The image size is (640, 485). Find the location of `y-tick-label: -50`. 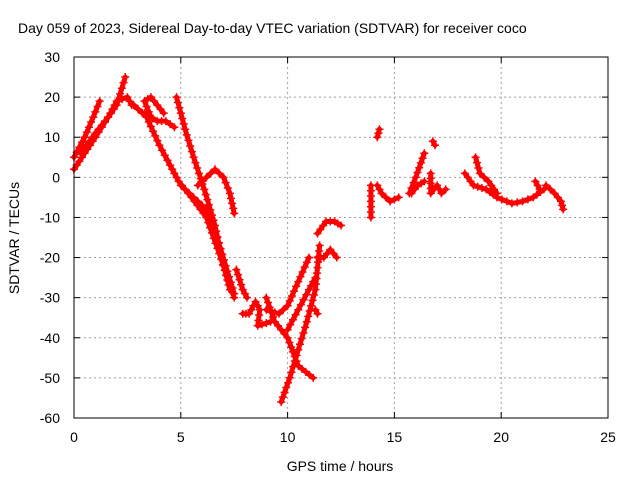

y-tick-label: -50 is located at coordinates (50, 378).